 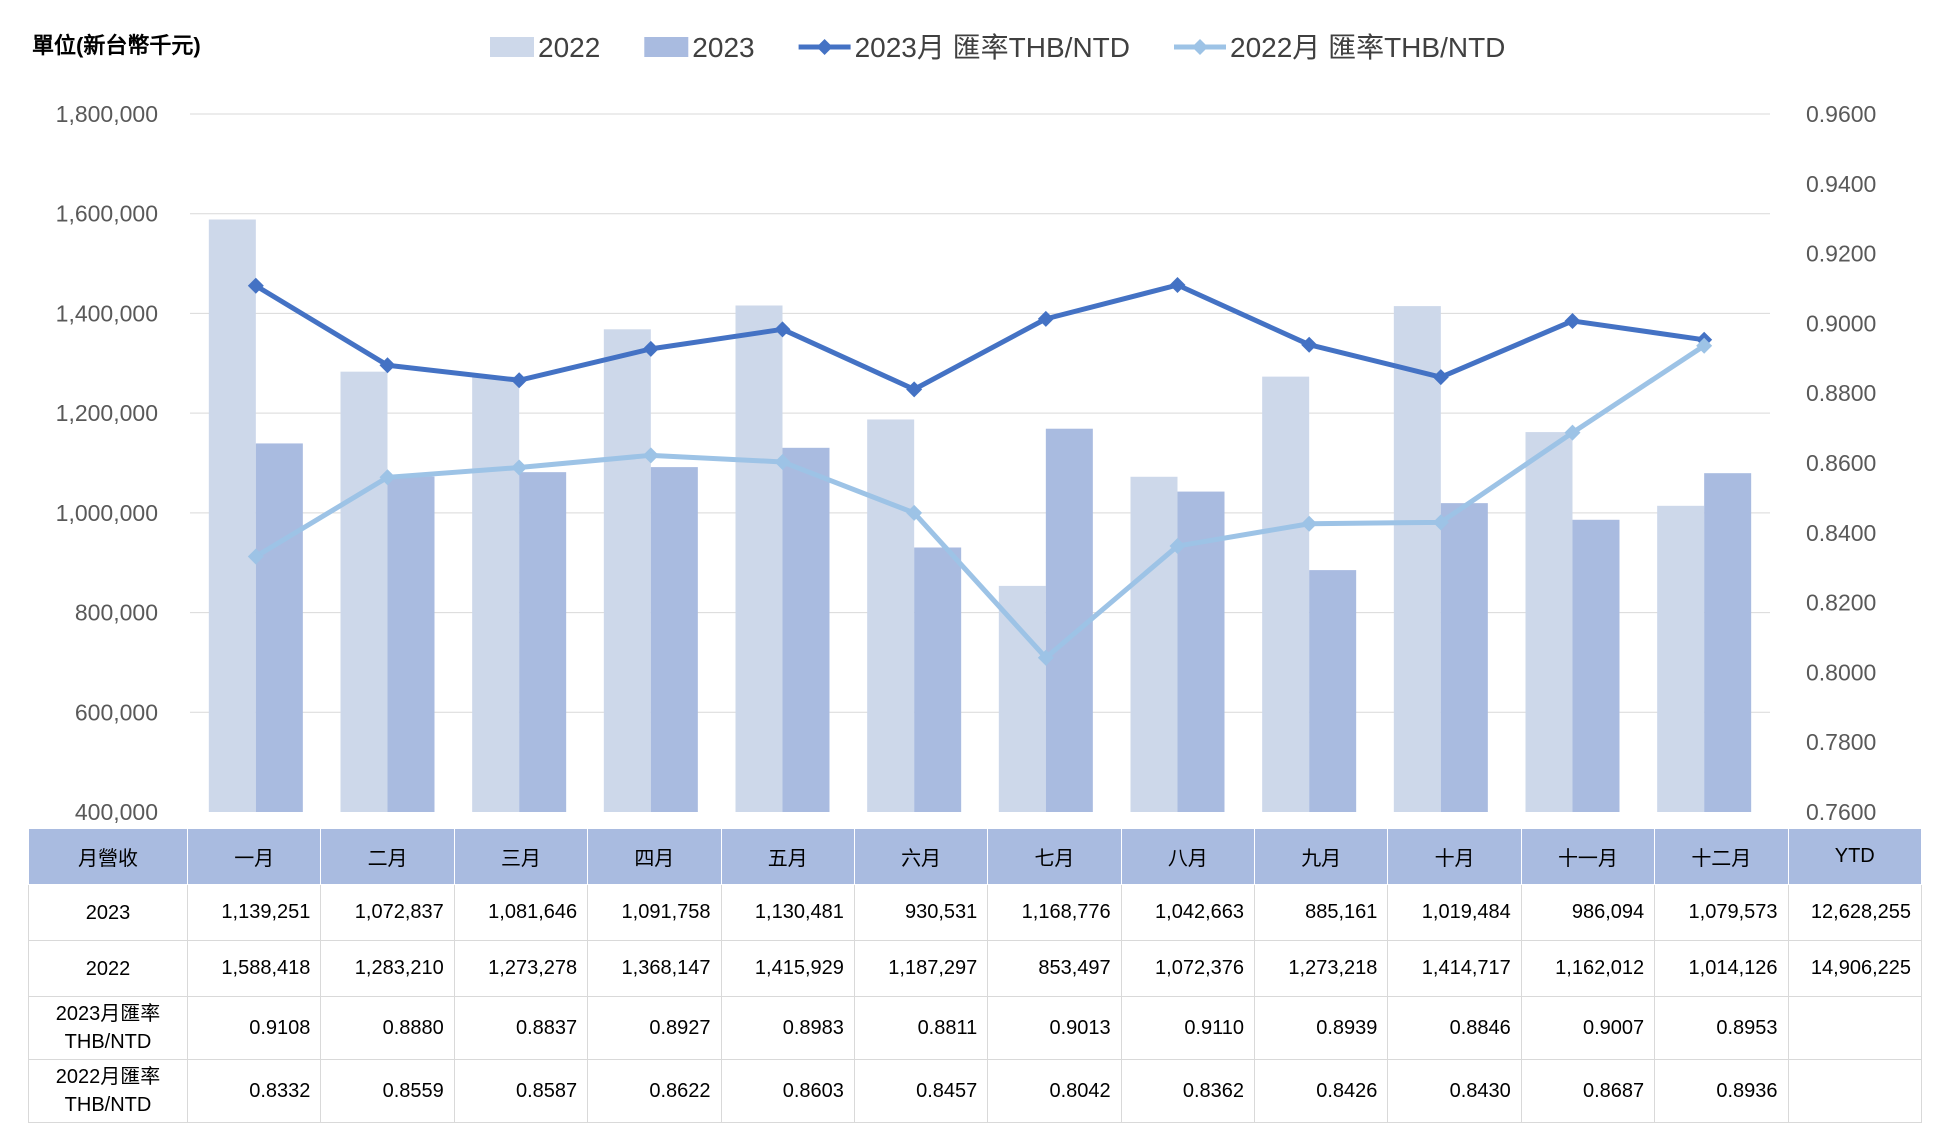 What do you see at coordinates (1721, 1028) in the screenshot?
I see `table-cell: 0.8953` at bounding box center [1721, 1028].